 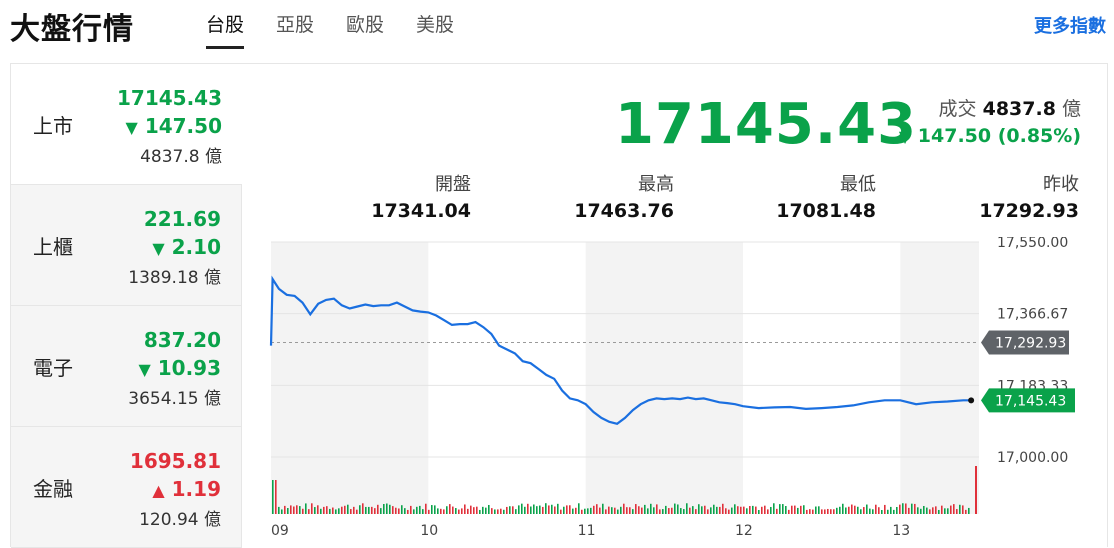 I want to click on price-change-value: 147.50 (0.85%), so click(x=999, y=136).